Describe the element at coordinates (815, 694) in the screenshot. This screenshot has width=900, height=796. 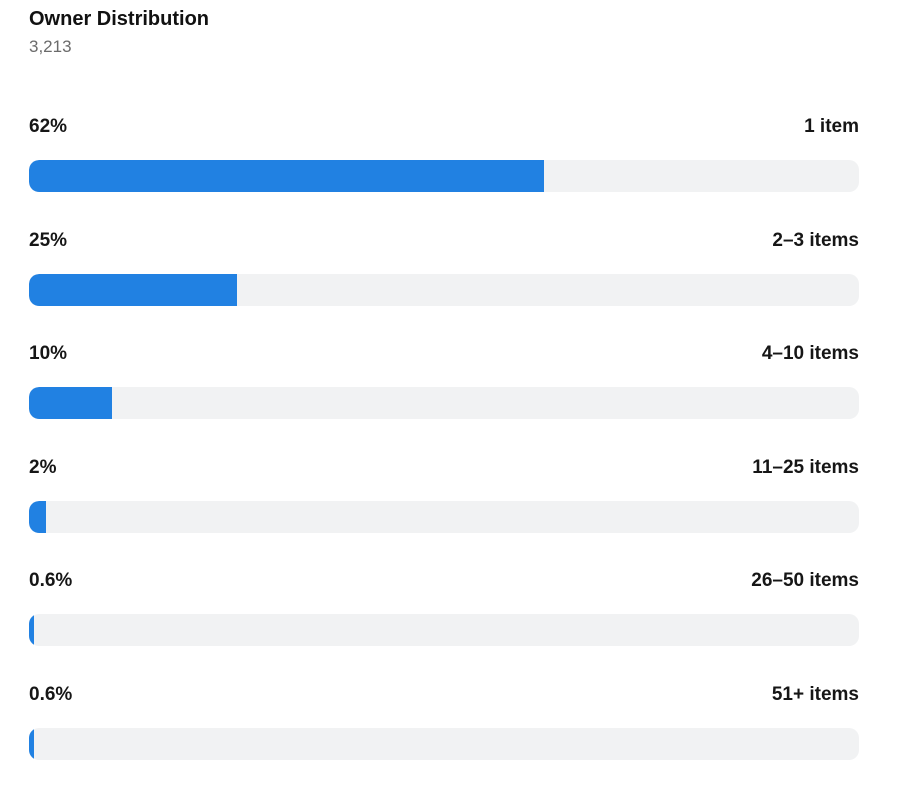
I see `category-label: 51+ items` at that location.